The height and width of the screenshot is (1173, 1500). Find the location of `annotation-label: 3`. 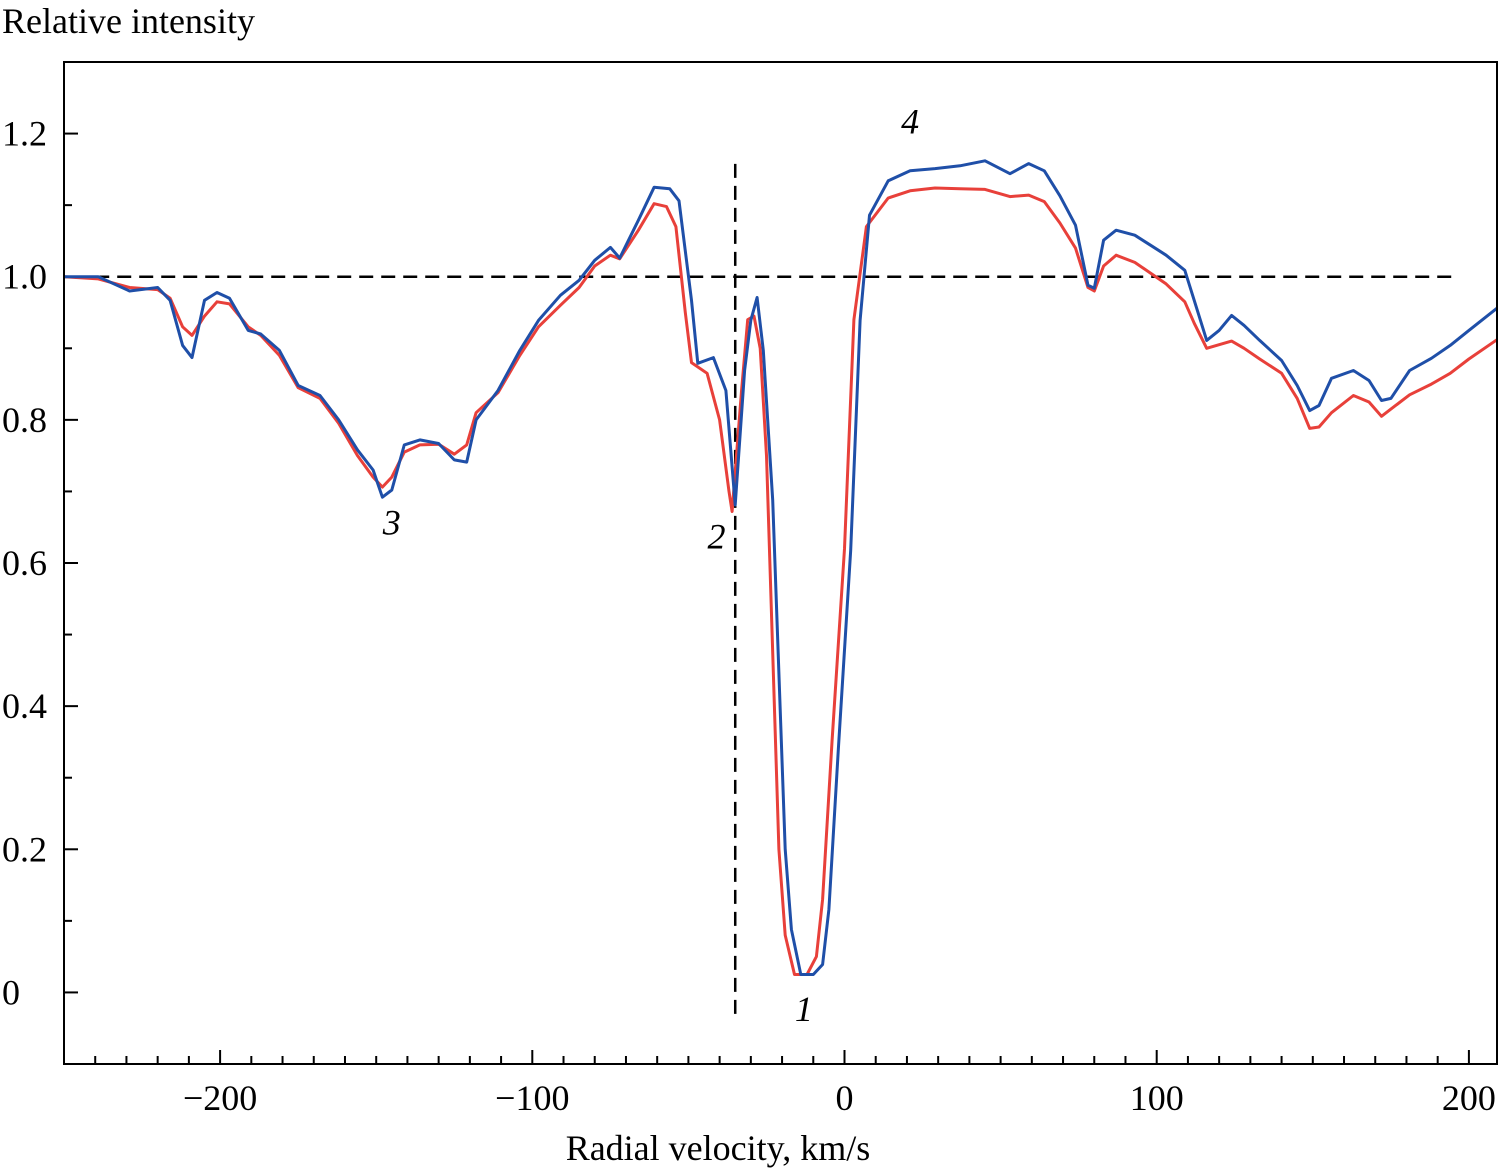

annotation-label: 3 is located at coordinates (391, 522).